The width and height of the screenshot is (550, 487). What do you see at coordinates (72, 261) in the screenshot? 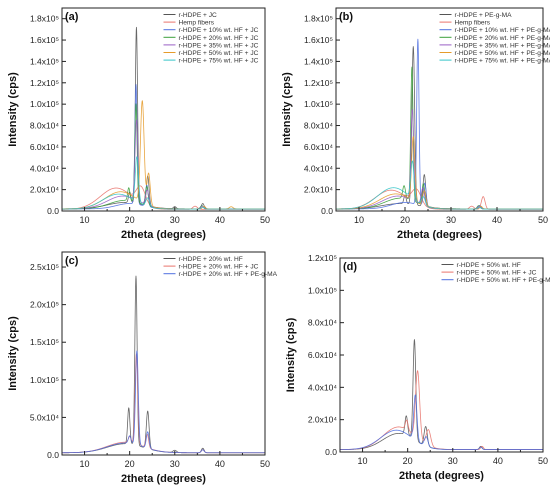
I see `panel-label: (c)` at bounding box center [72, 261].